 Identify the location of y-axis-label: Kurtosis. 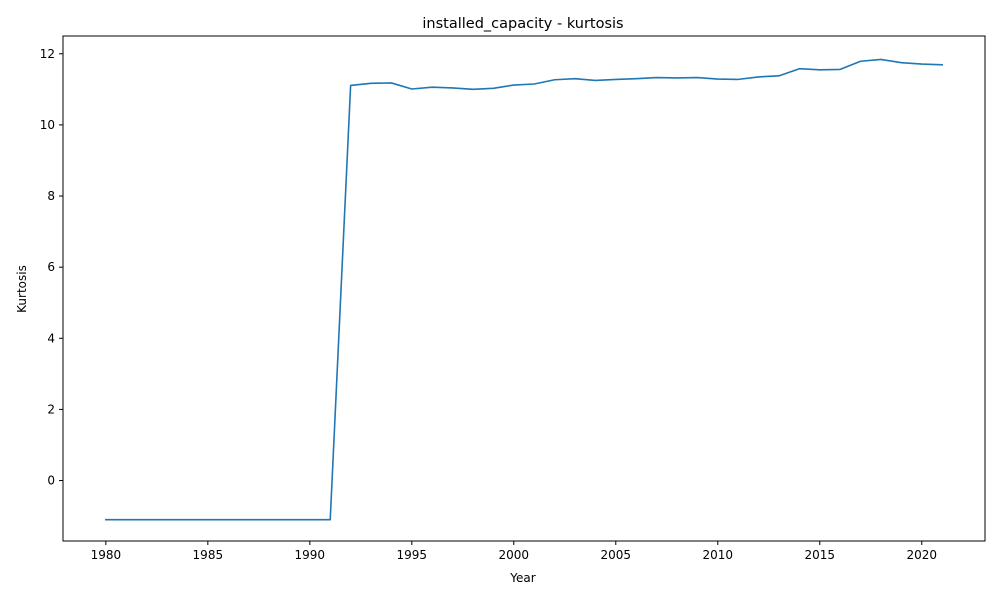
(22, 289).